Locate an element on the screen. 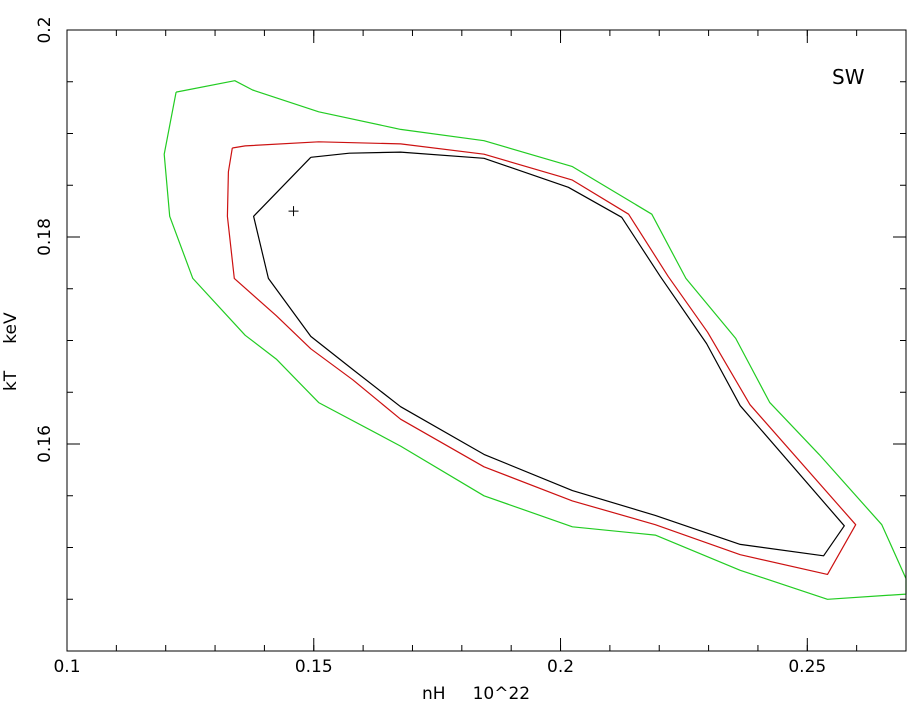  x-tick-label: 0.1 is located at coordinates (66, 667).